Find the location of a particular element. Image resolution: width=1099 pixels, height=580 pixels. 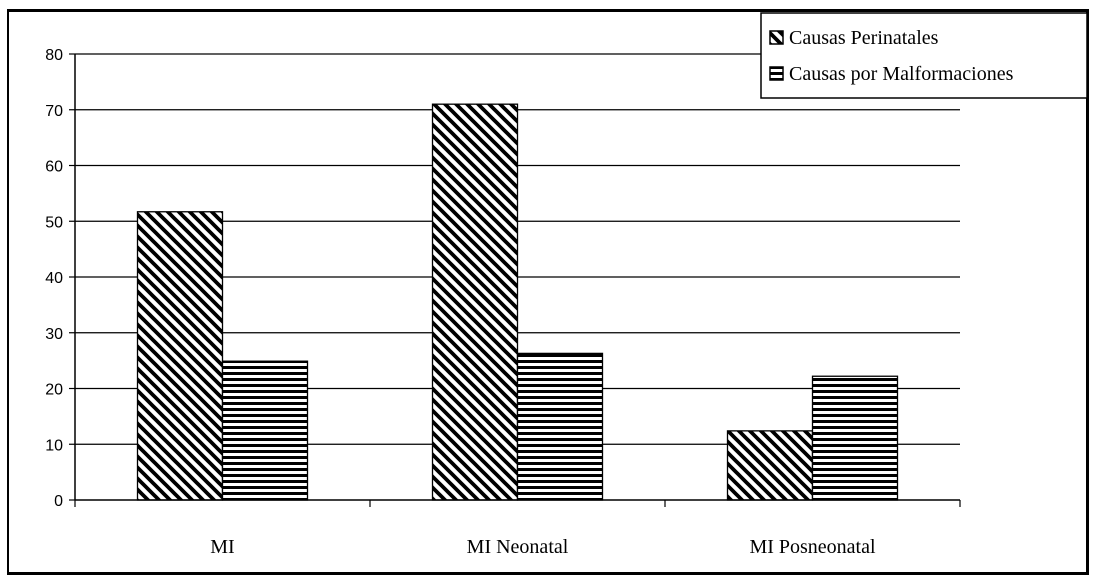

legend-label: Causas por Malformaciones is located at coordinates (901, 74).